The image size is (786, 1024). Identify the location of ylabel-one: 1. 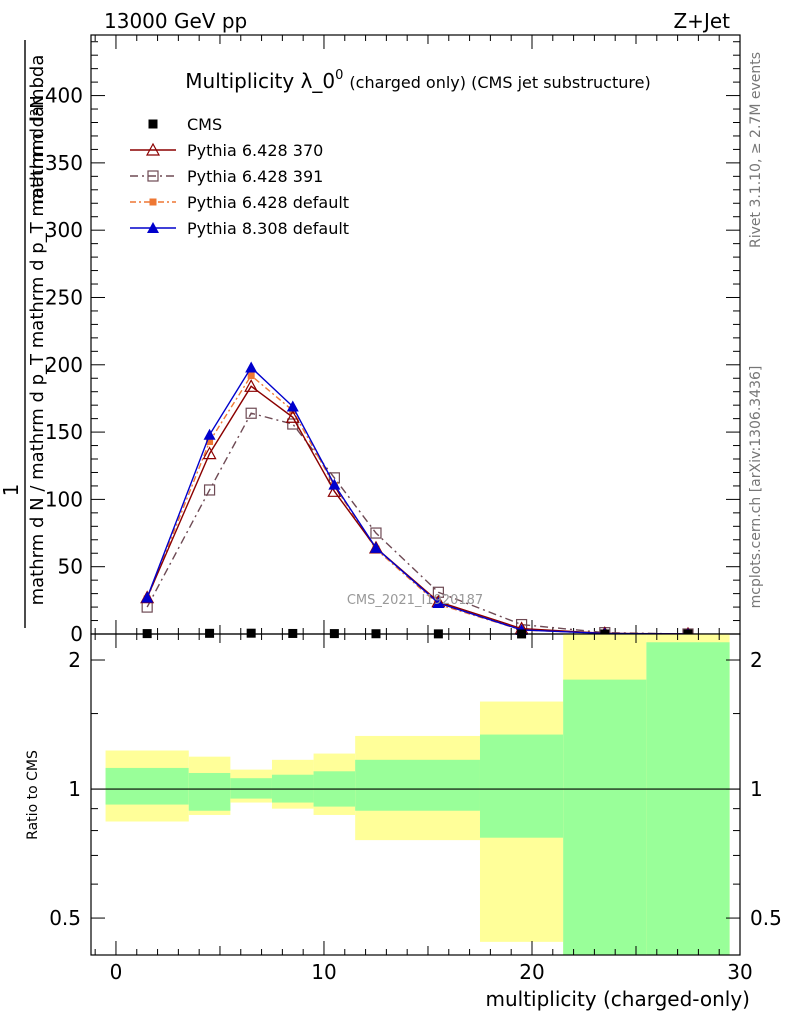
(11, 490).